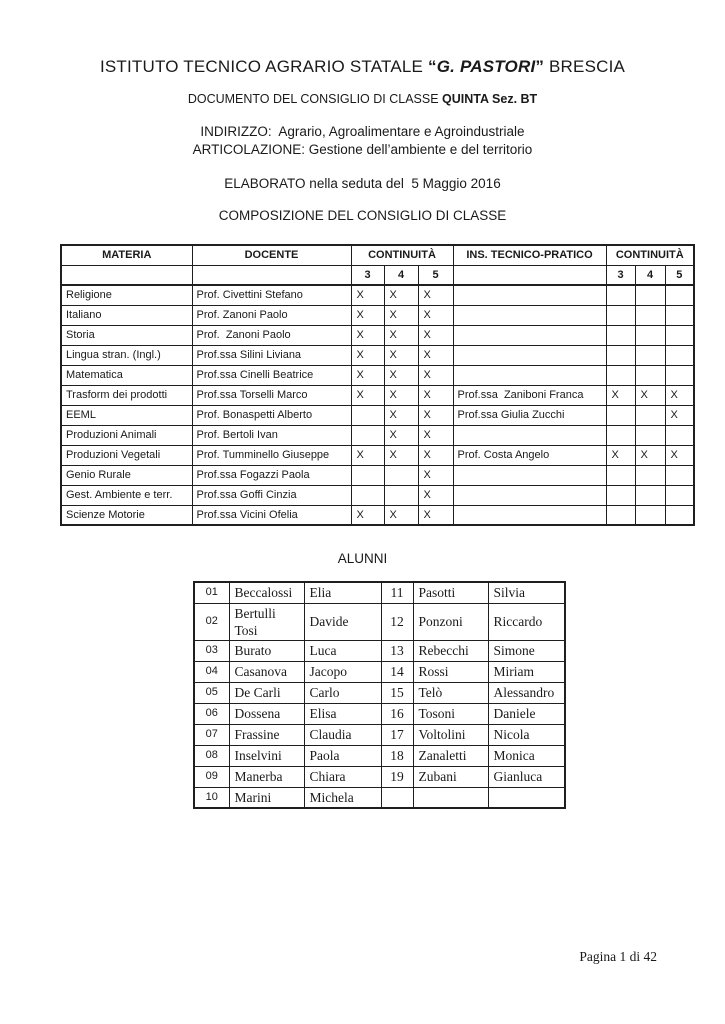 The image size is (725, 1024). What do you see at coordinates (266, 776) in the screenshot?
I see `student-surname-cell: Manerba` at bounding box center [266, 776].